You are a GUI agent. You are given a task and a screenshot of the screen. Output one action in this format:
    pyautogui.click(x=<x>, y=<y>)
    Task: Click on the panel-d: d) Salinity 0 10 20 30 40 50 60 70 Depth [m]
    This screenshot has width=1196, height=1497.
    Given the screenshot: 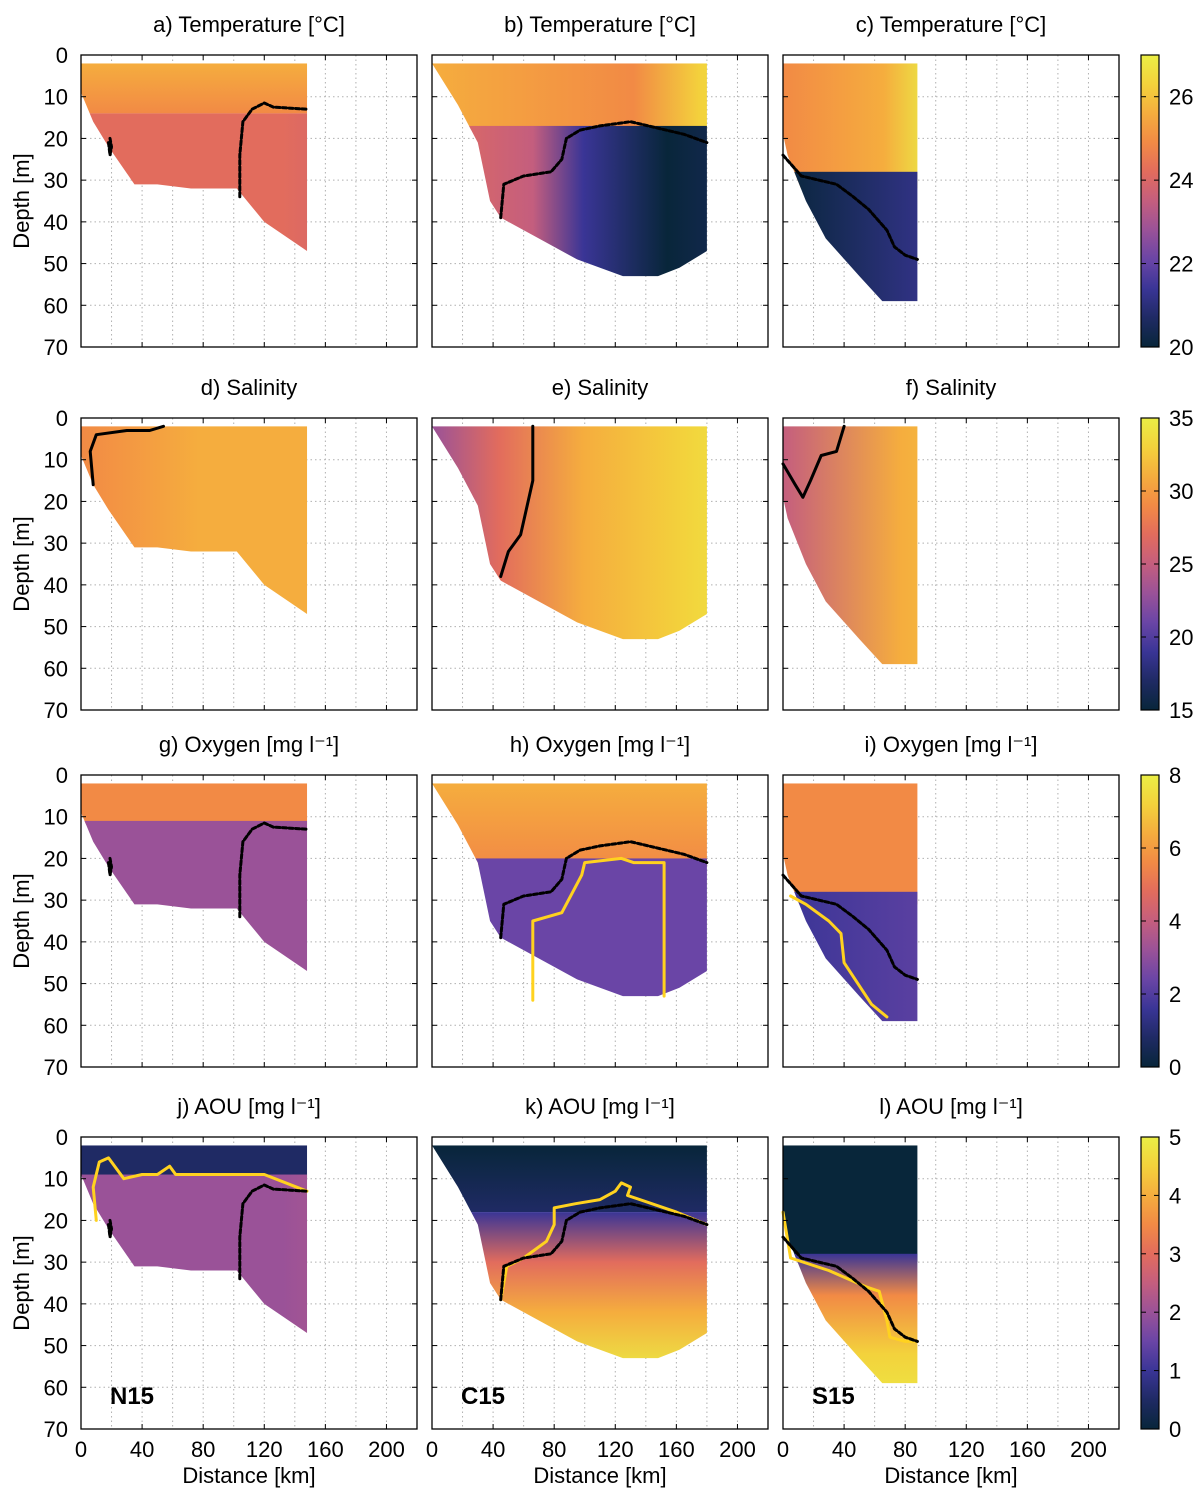 What is the action you would take?
    pyautogui.click(x=213, y=549)
    